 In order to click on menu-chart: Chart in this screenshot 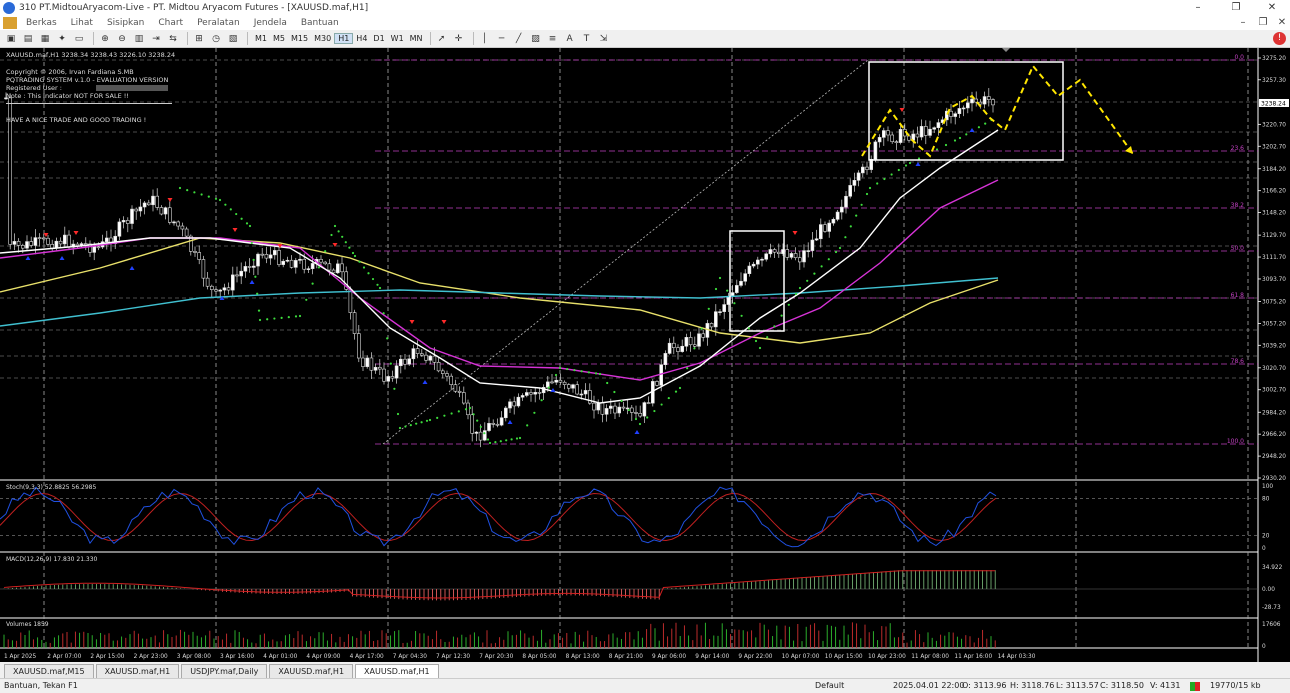, I will do `click(171, 22)`.